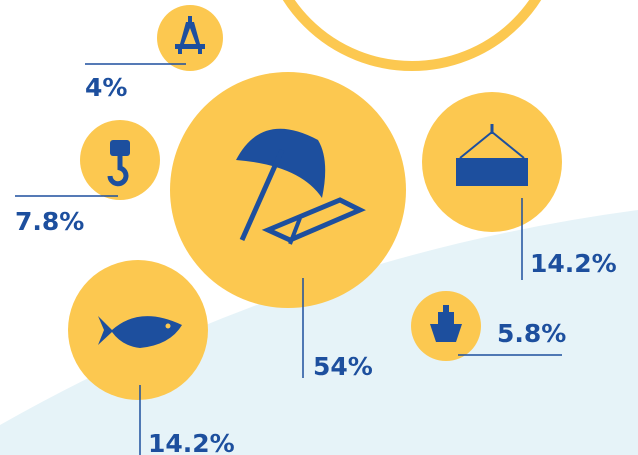 The width and height of the screenshot is (638, 455). I want to click on percent-label: 54%, so click(343, 366).